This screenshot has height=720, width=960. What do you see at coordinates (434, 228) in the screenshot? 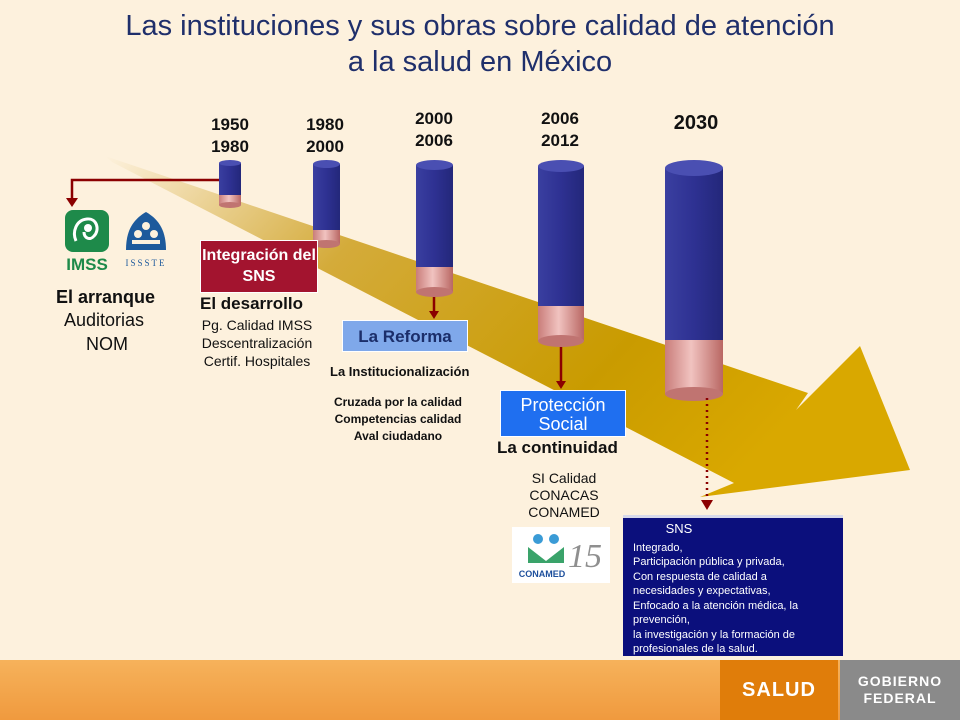
I see `cylinder-2000-2006` at bounding box center [434, 228].